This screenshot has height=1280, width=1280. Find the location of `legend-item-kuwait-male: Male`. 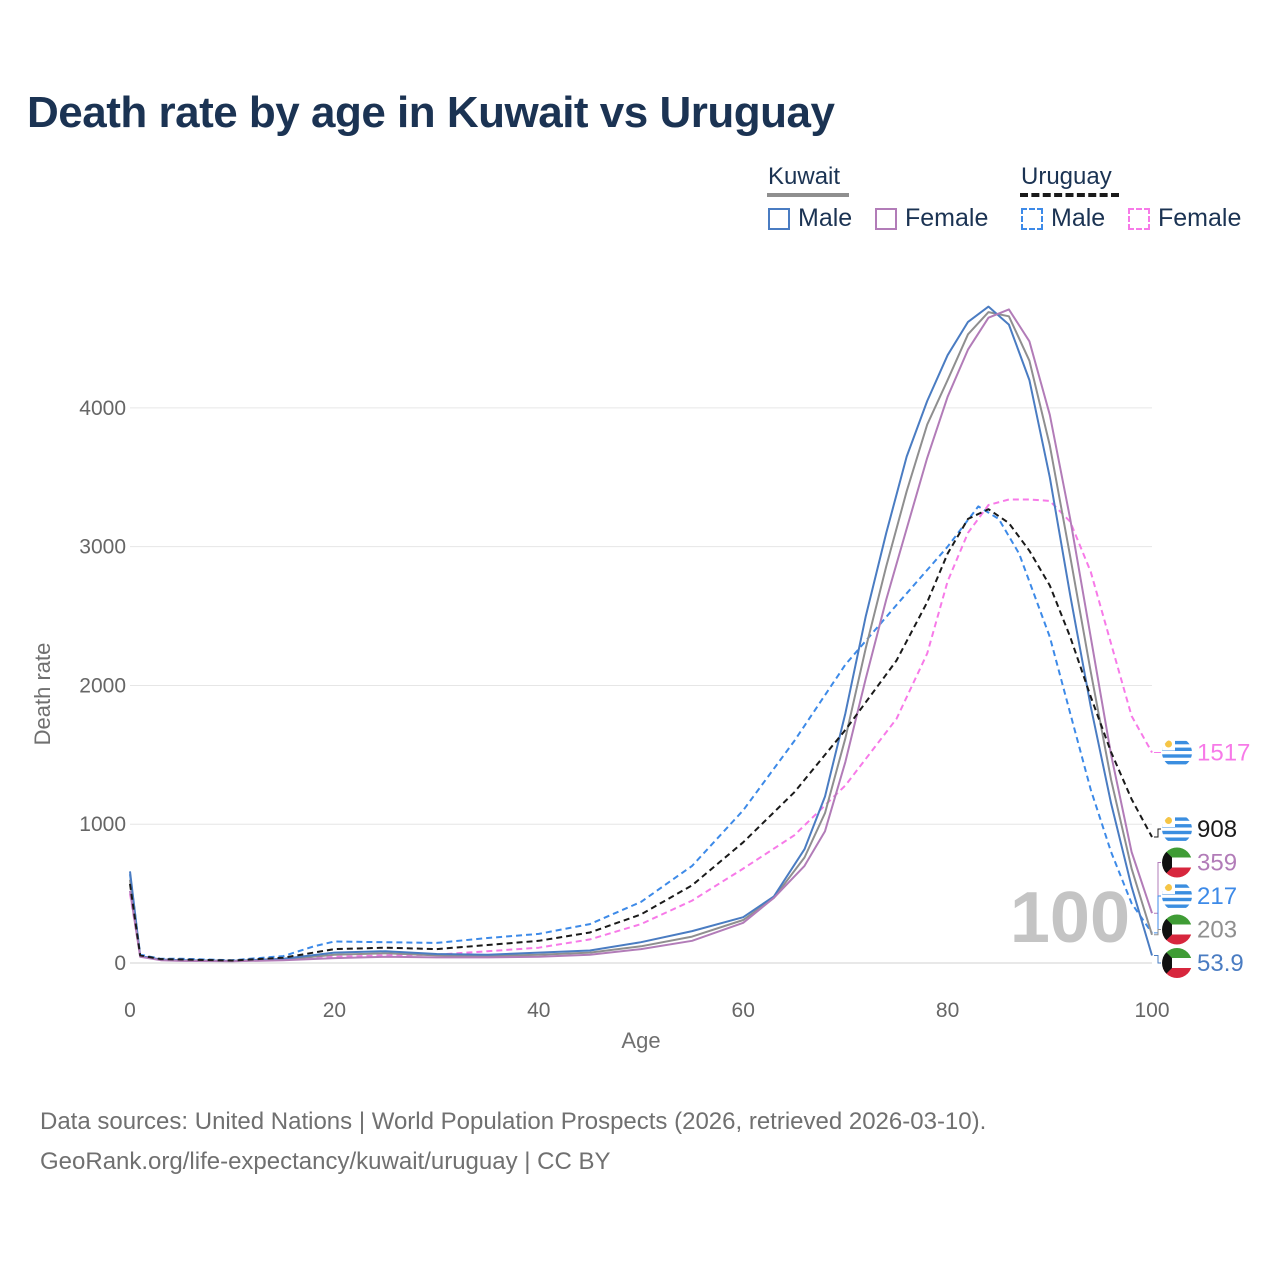

legend-item-kuwait-male: Male is located at coordinates (810, 218).